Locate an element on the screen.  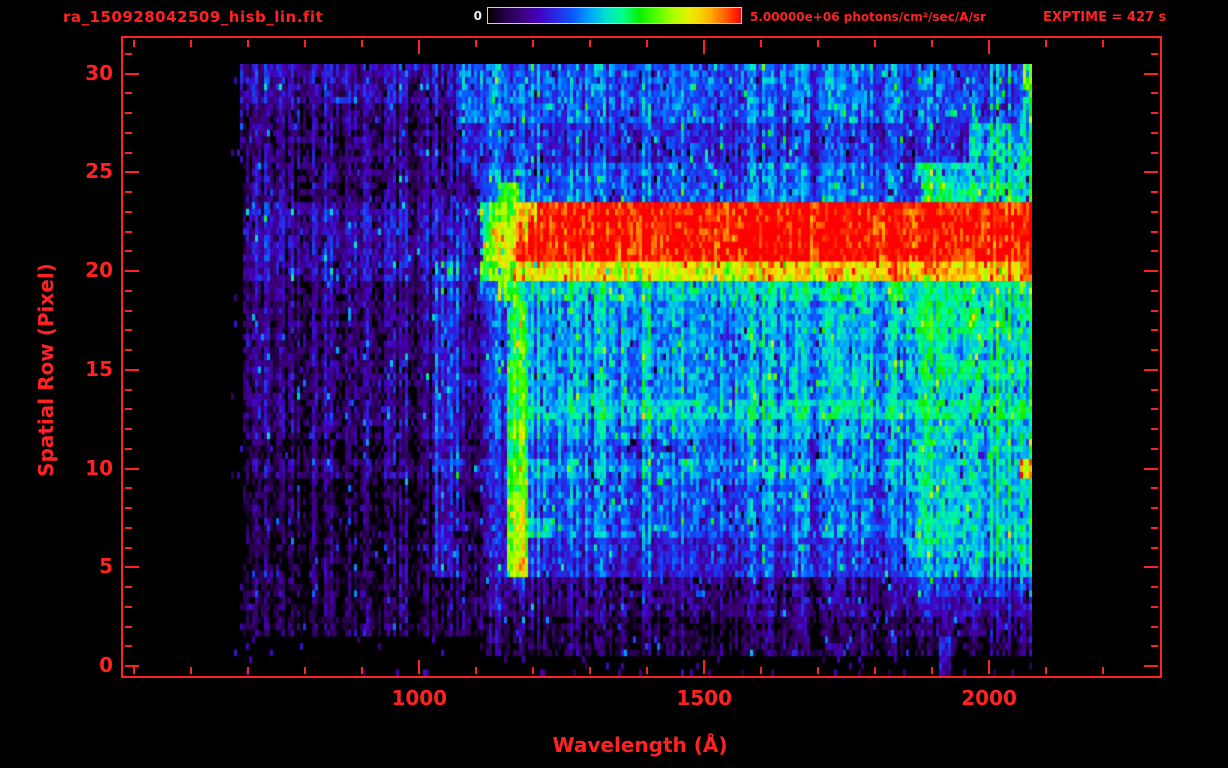
x-axis-title: Wavelength (Å) is located at coordinates (640, 745).